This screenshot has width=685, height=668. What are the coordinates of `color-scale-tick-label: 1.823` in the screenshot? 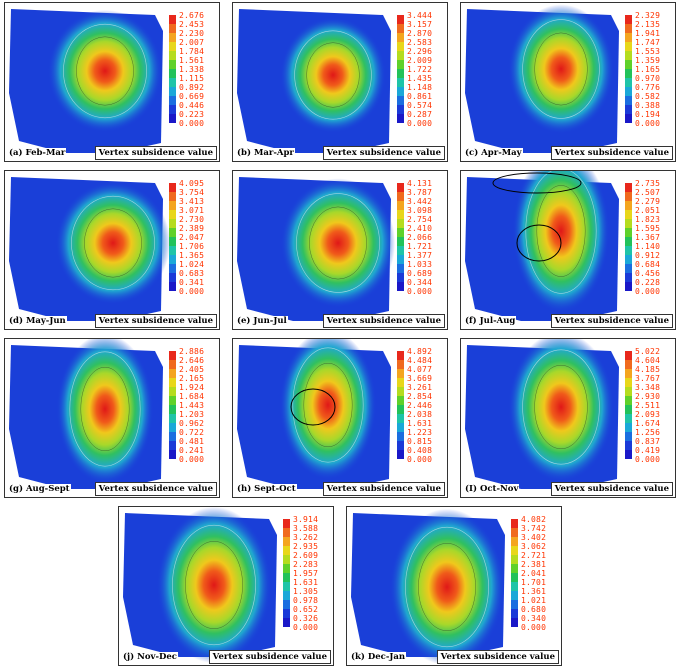 It's located at (648, 219).